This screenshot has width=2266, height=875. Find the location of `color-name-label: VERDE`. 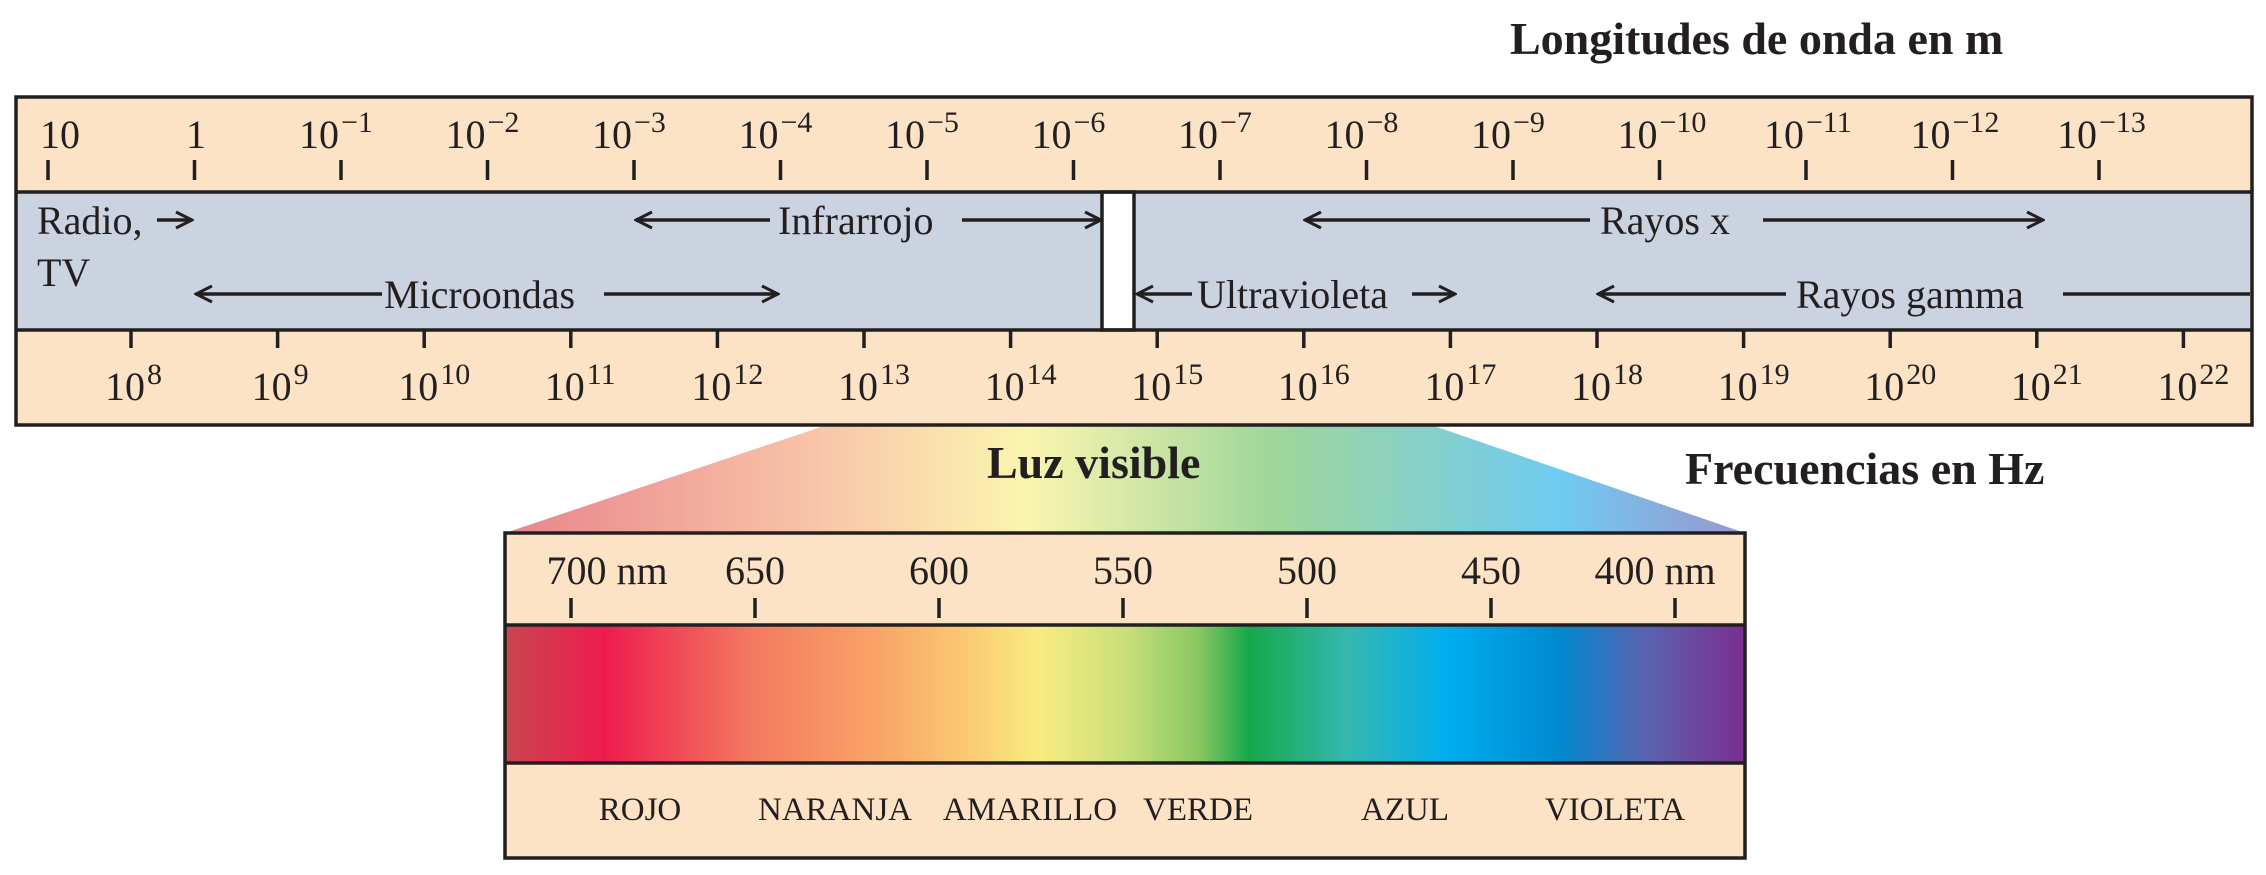

color-name-label: VERDE is located at coordinates (1198, 810).